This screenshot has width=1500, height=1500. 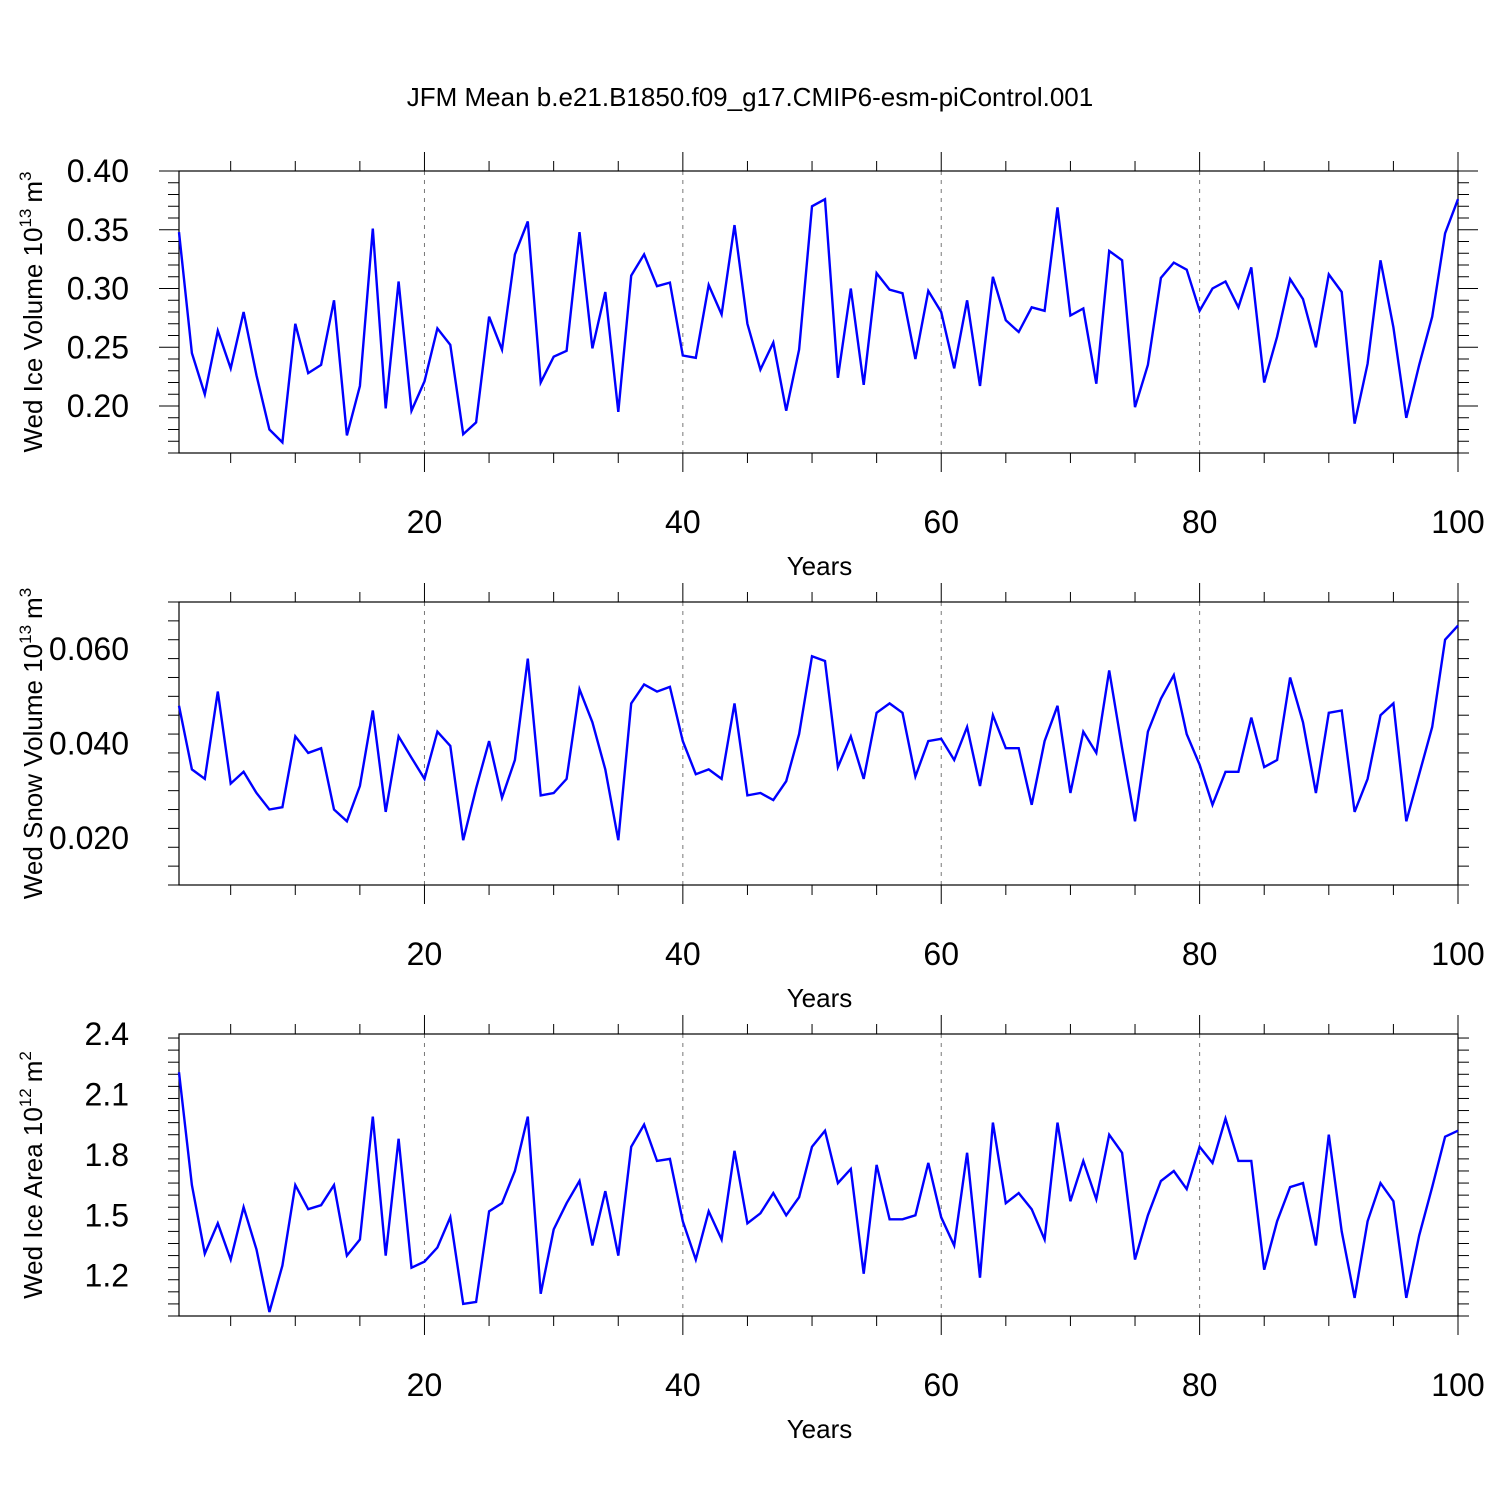 I want to click on y-axis-label-text: Wed Ice Area 10, so click(x=33, y=1203).